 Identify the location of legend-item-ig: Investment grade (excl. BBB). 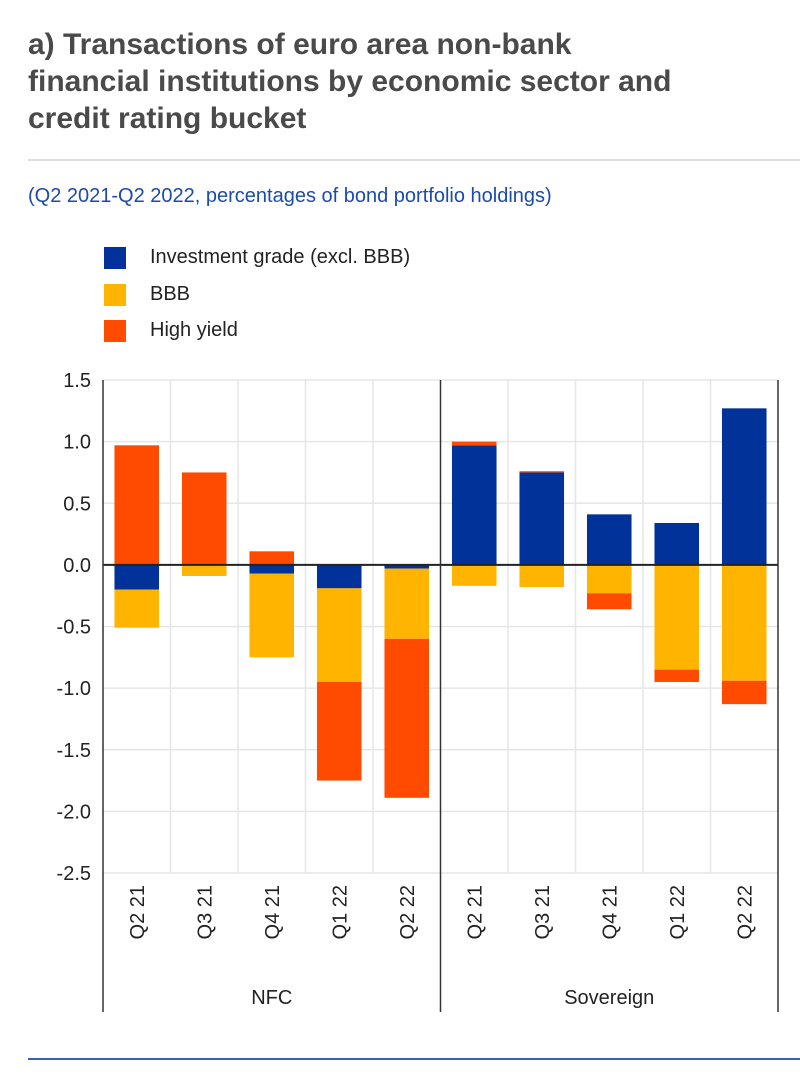
(257, 257).